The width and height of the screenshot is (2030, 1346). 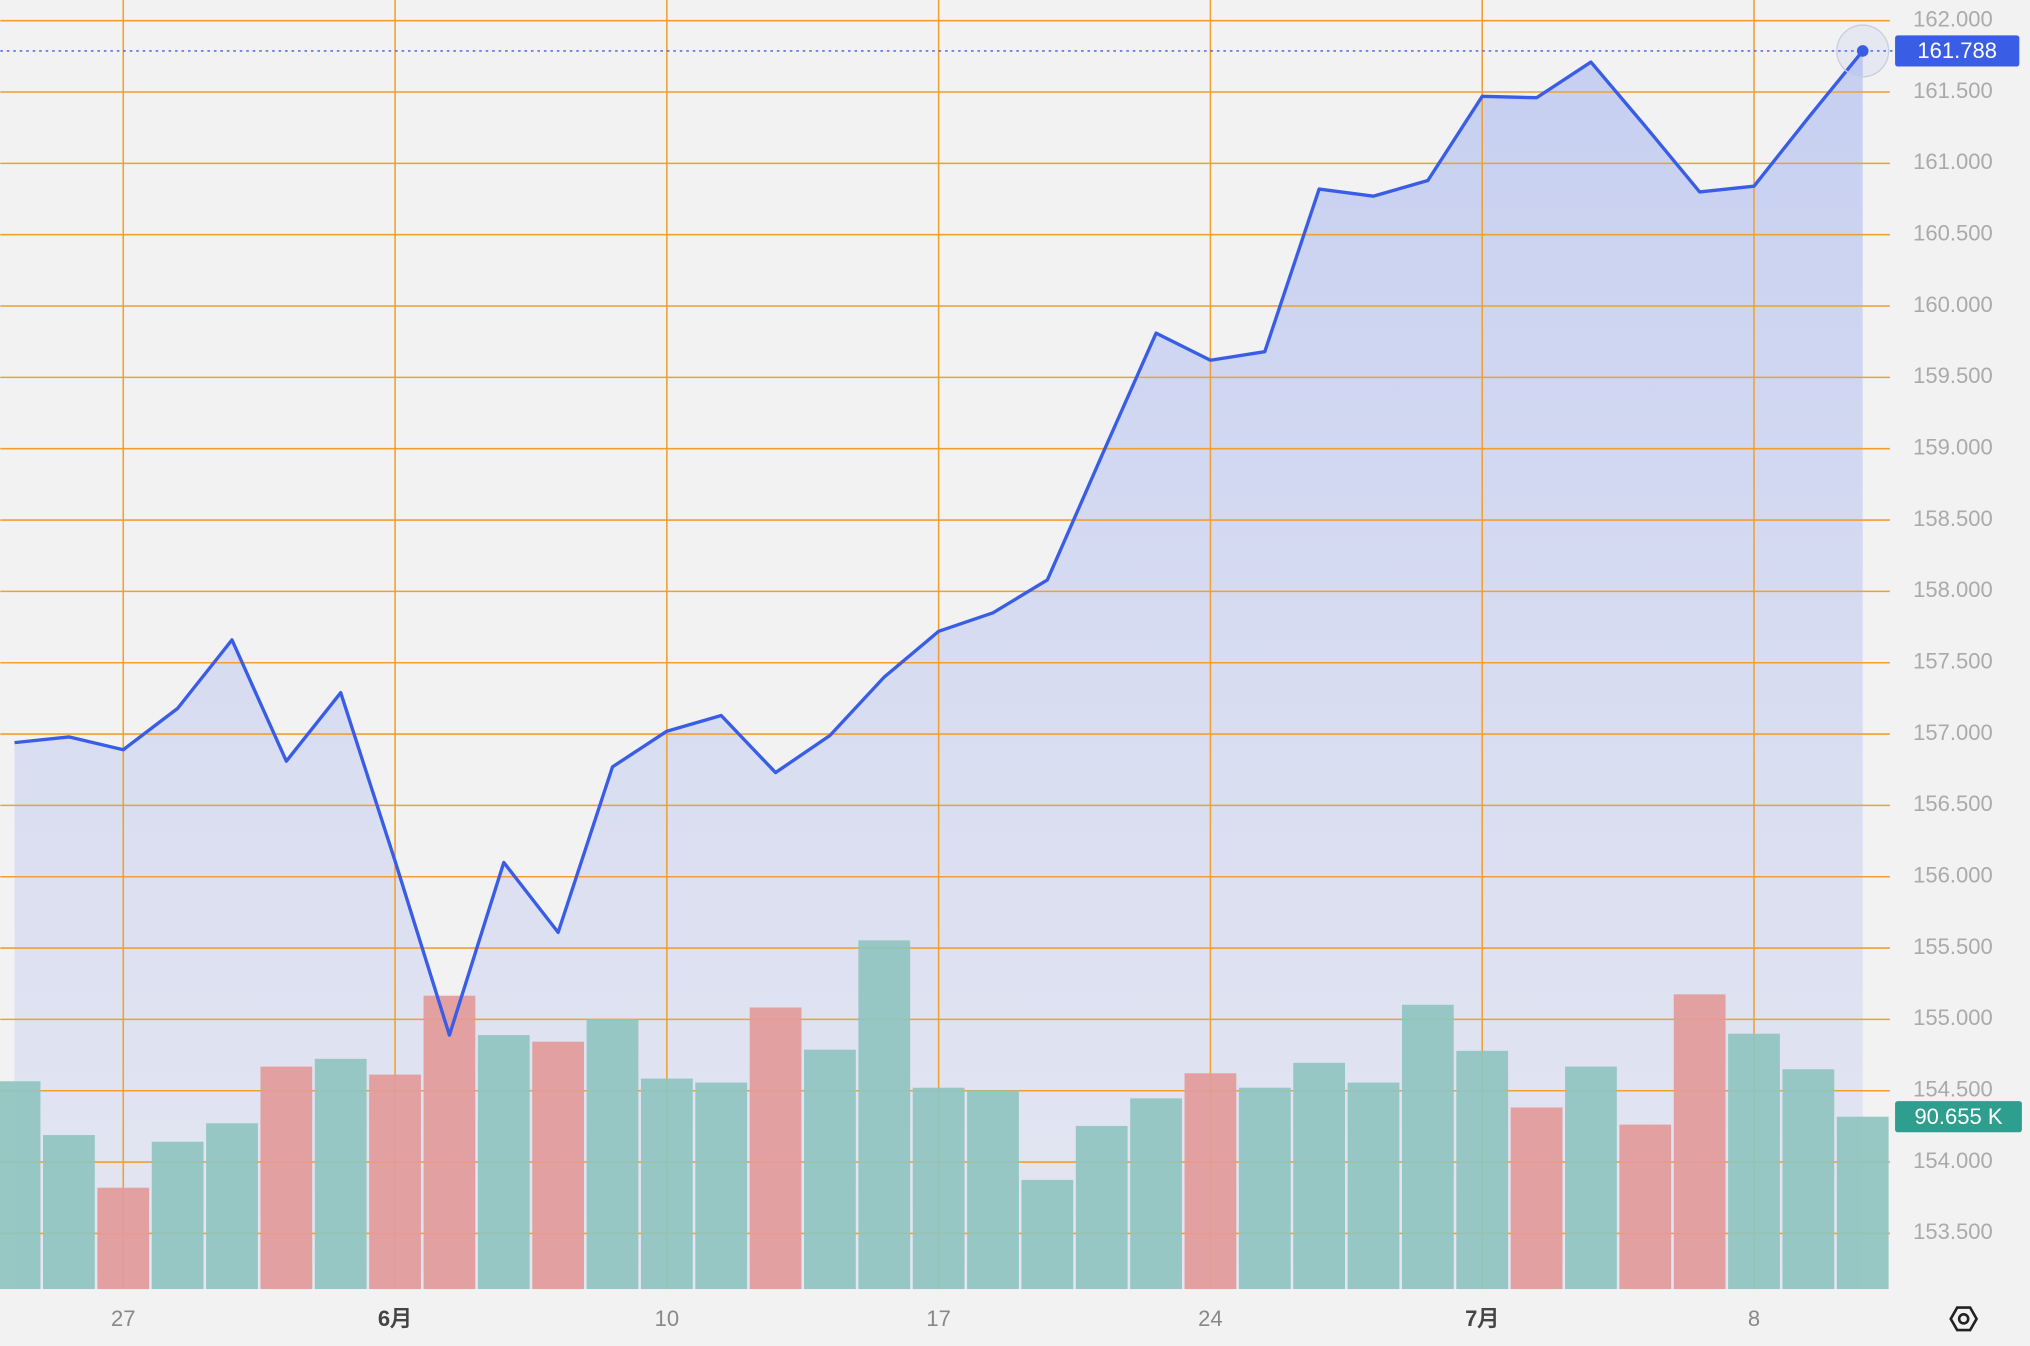 What do you see at coordinates (1953, 518) in the screenshot?
I see `y-tick-label: 158.500` at bounding box center [1953, 518].